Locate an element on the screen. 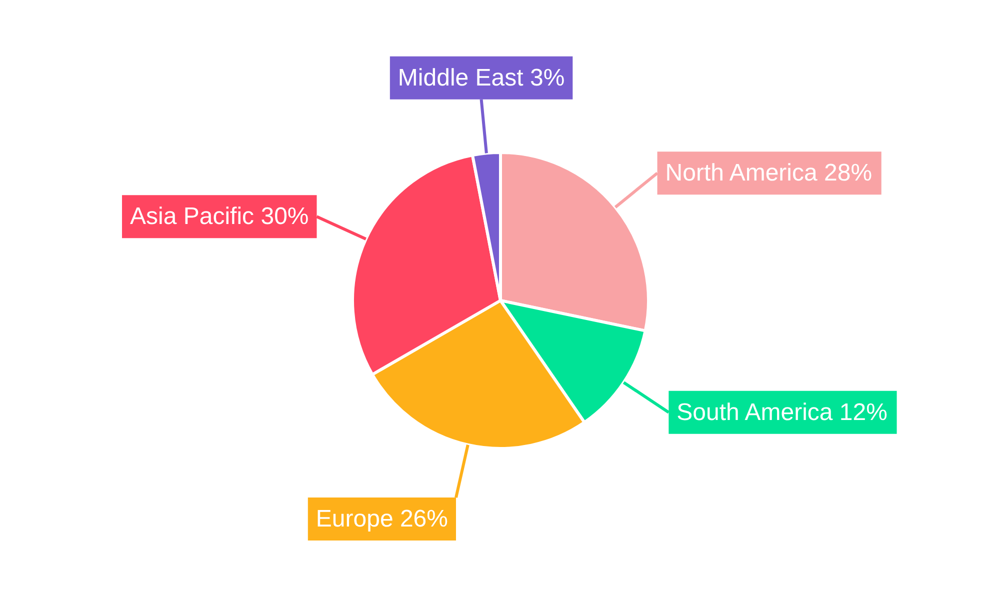 This screenshot has width=1000, height=600. slice-label: Asia Pacific 30% is located at coordinates (219, 216).